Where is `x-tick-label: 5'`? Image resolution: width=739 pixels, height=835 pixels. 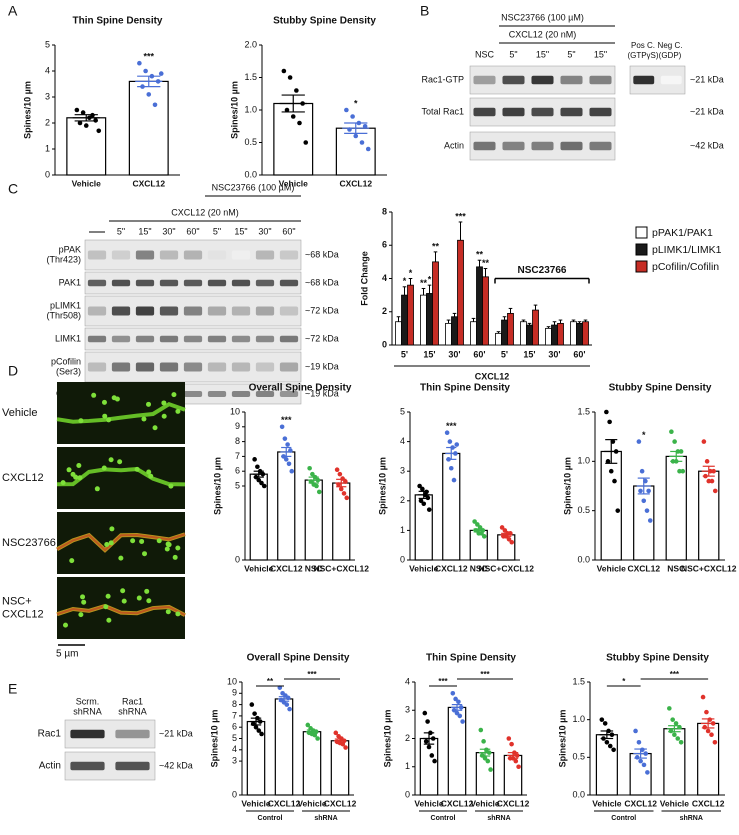 x-tick-label: 5' is located at coordinates (504, 354).